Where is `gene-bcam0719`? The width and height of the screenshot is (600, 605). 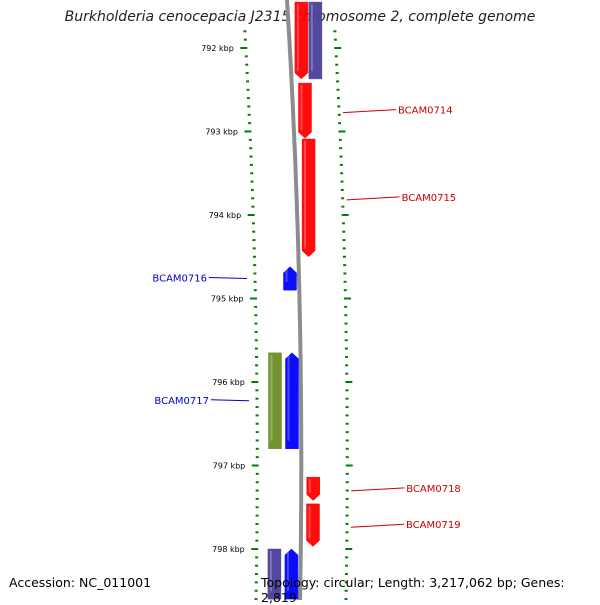 gene-bcam0719 is located at coordinates (313, 525).